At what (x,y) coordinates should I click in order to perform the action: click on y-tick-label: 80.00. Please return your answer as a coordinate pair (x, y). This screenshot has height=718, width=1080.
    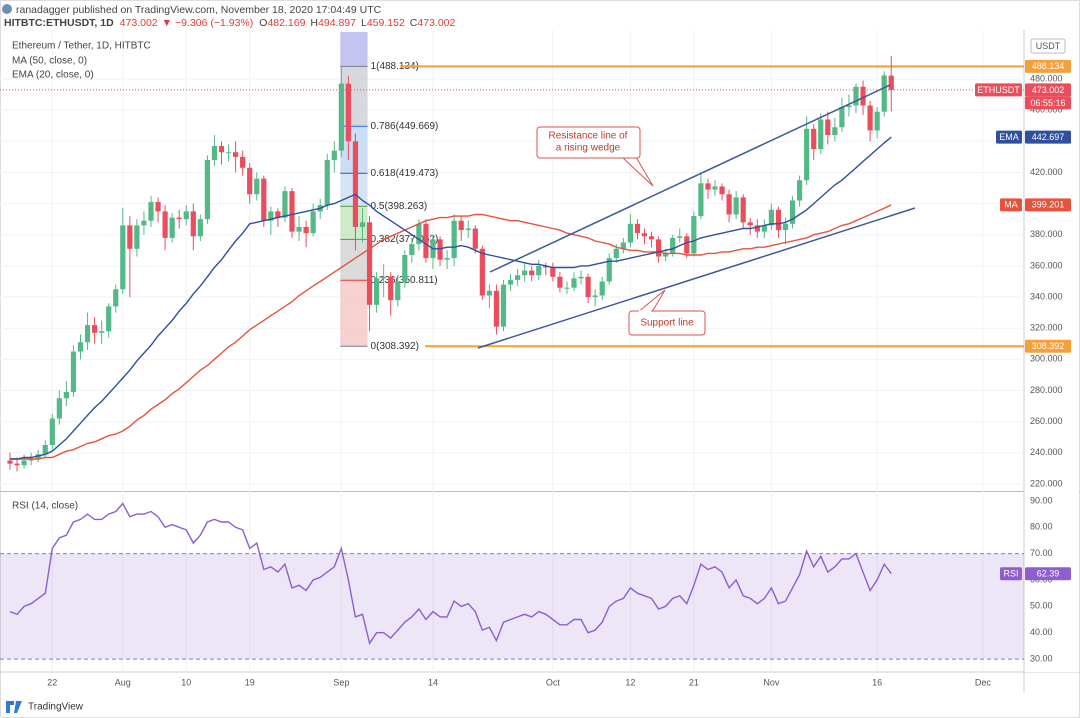
    Looking at the image, I should click on (1041, 527).